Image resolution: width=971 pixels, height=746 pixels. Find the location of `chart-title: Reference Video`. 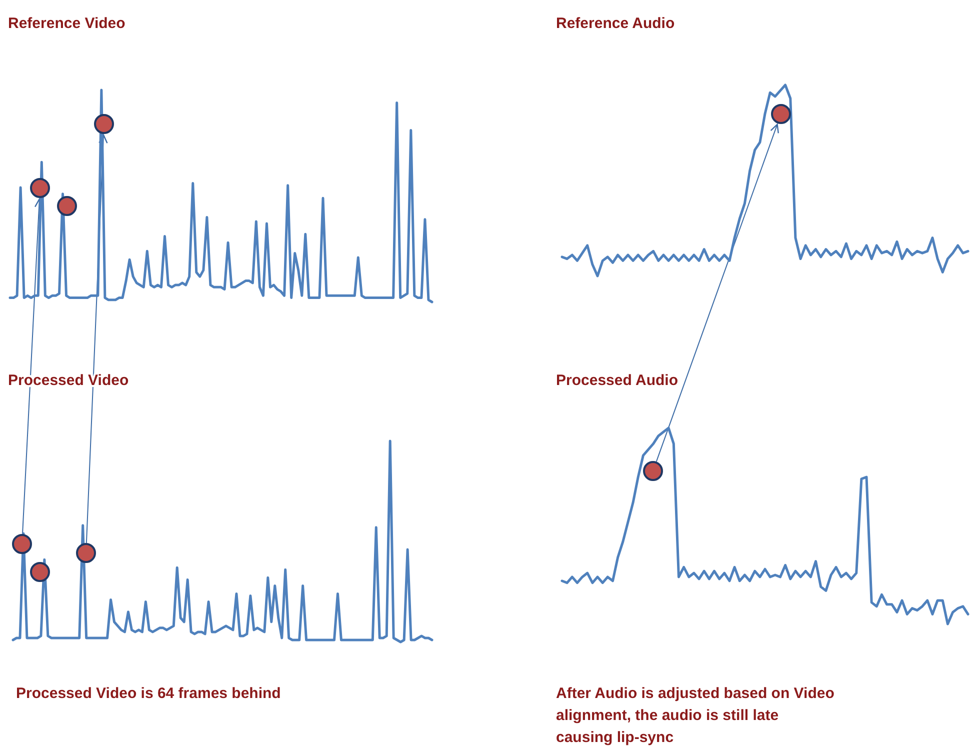

chart-title: Reference Video is located at coordinates (67, 23).